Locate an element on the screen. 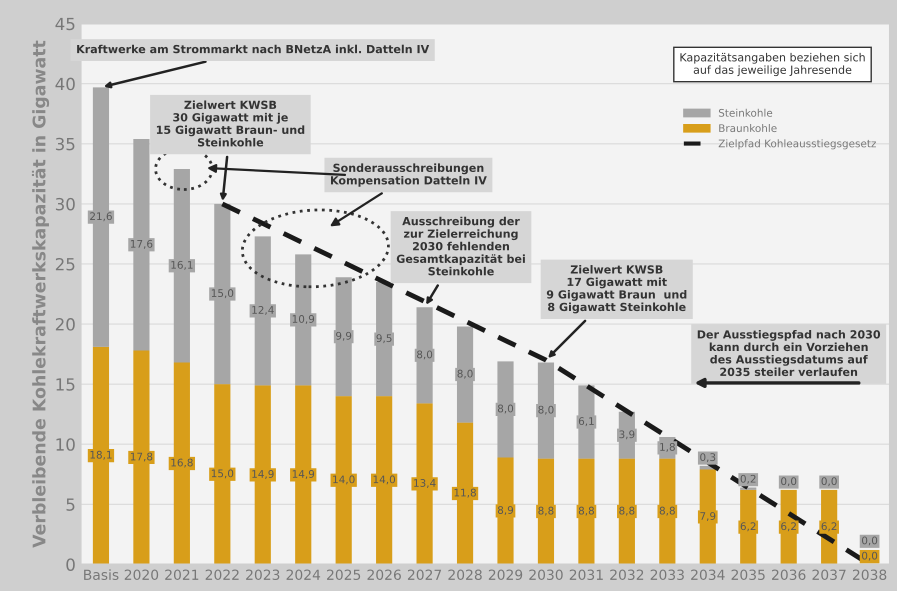 This screenshot has height=591, width=897. data-label: 18,1 is located at coordinates (101, 455).